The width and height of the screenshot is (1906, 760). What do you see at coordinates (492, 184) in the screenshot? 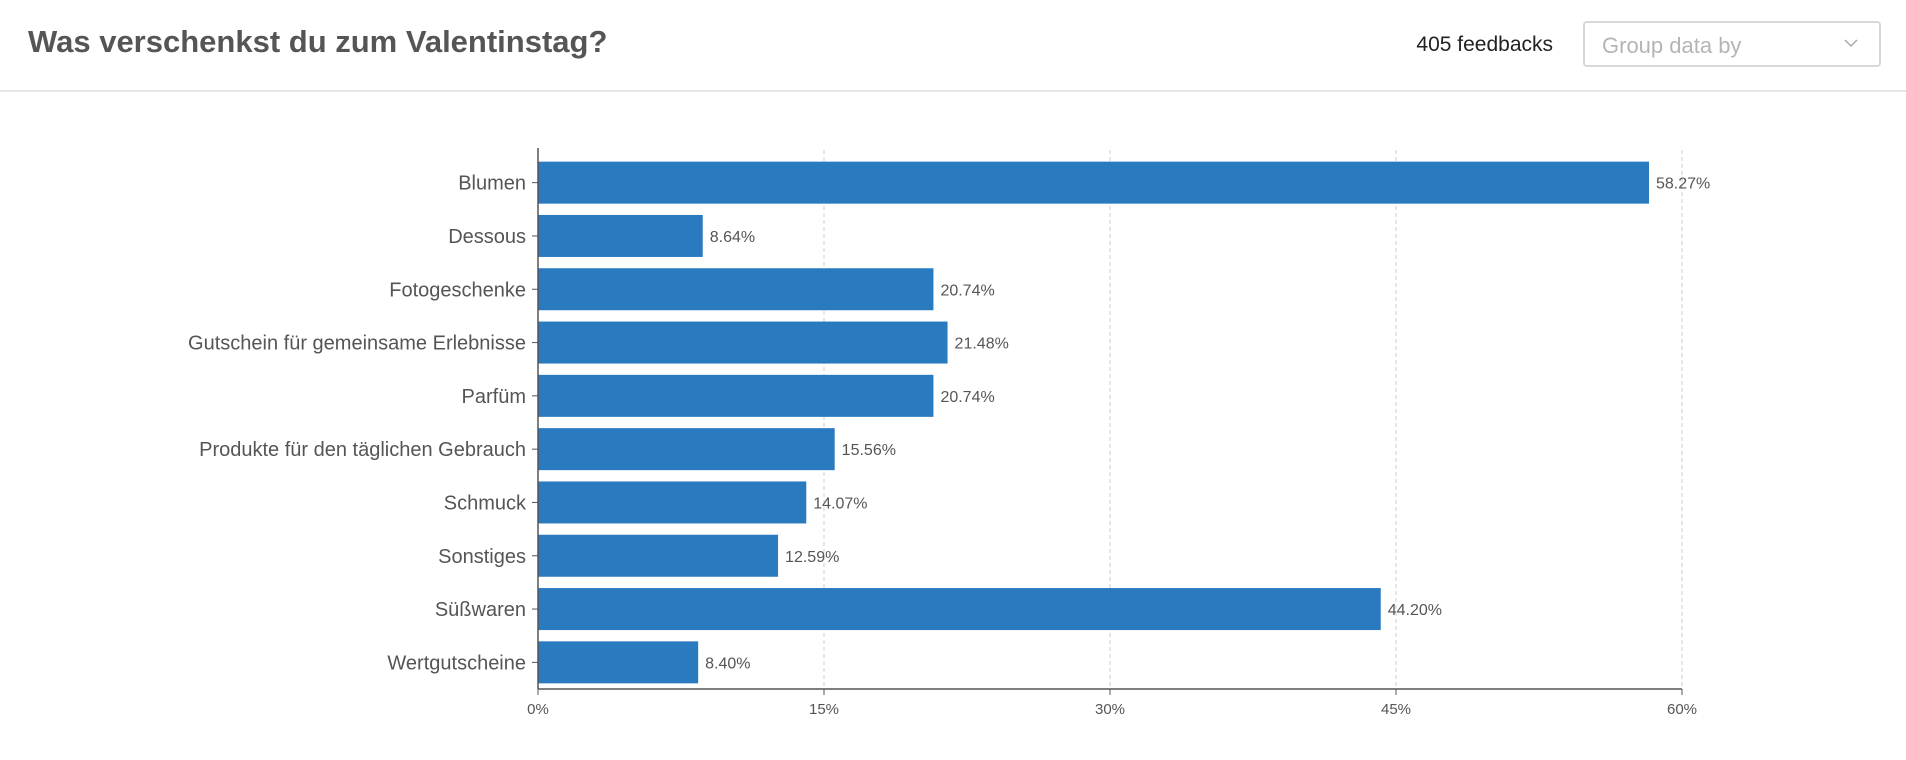
I see `category-label: Blumen` at bounding box center [492, 184].